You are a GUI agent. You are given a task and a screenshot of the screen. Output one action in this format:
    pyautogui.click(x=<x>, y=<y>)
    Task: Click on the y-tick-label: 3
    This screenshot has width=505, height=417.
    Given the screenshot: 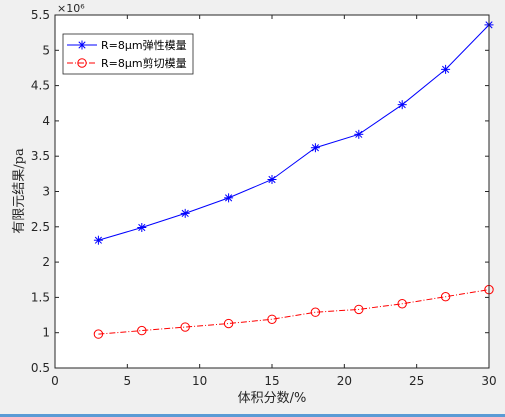 What is the action you would take?
    pyautogui.click(x=46, y=192)
    